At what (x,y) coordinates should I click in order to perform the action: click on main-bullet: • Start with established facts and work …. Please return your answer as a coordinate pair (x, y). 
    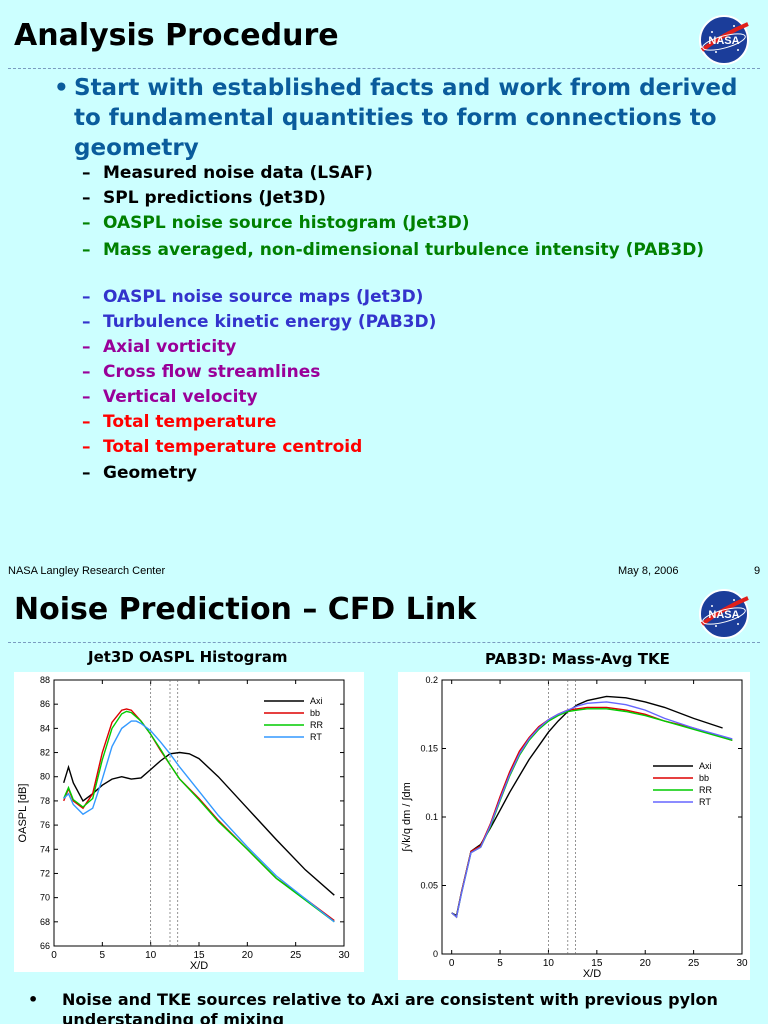
    Looking at the image, I should click on (399, 118).